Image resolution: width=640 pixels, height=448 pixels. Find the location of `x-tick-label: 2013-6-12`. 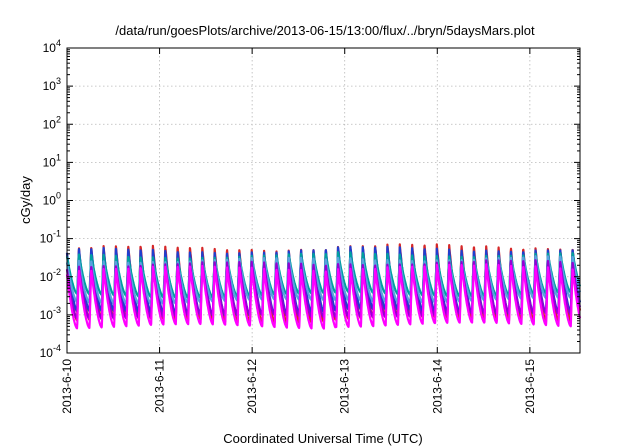

x-tick-label: 2013-6-12 is located at coordinates (252, 386).